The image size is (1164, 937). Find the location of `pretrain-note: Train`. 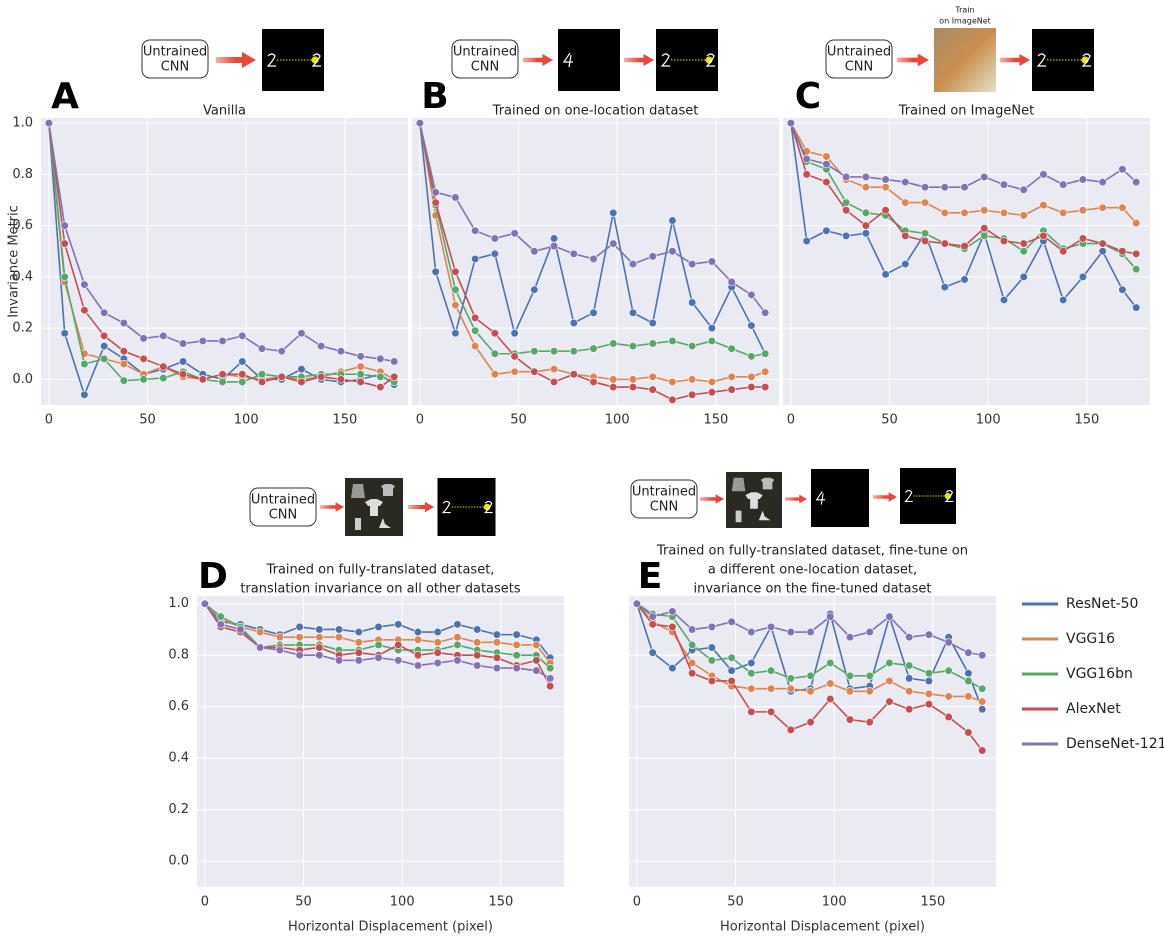

pretrain-note: Train is located at coordinates (964, 10).